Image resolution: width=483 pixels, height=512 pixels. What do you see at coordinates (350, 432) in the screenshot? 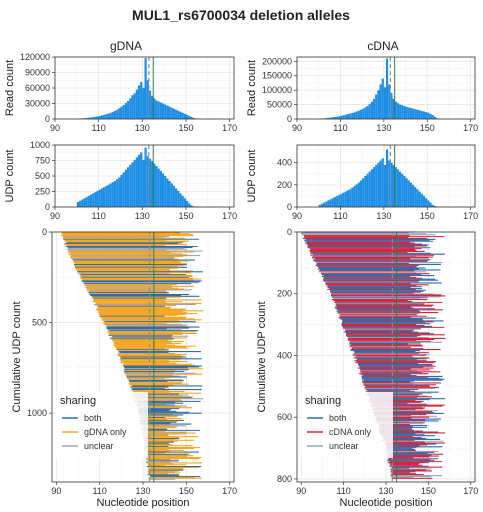
I see `legend-entry: cDNA only` at bounding box center [350, 432].